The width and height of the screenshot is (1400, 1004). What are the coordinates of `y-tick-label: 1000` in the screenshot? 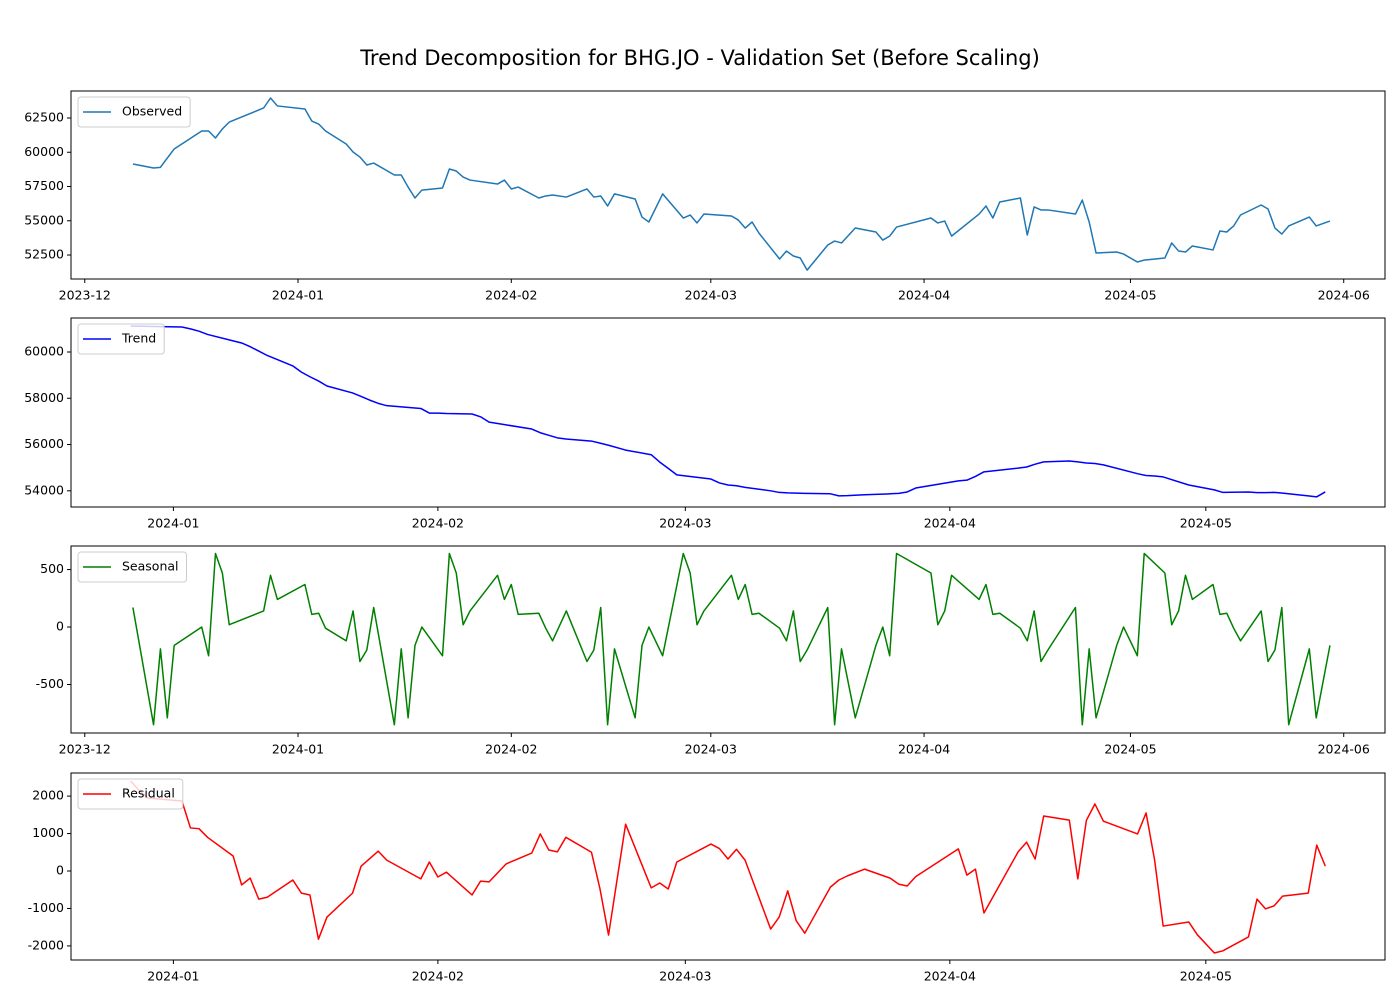 It's located at (48, 832).